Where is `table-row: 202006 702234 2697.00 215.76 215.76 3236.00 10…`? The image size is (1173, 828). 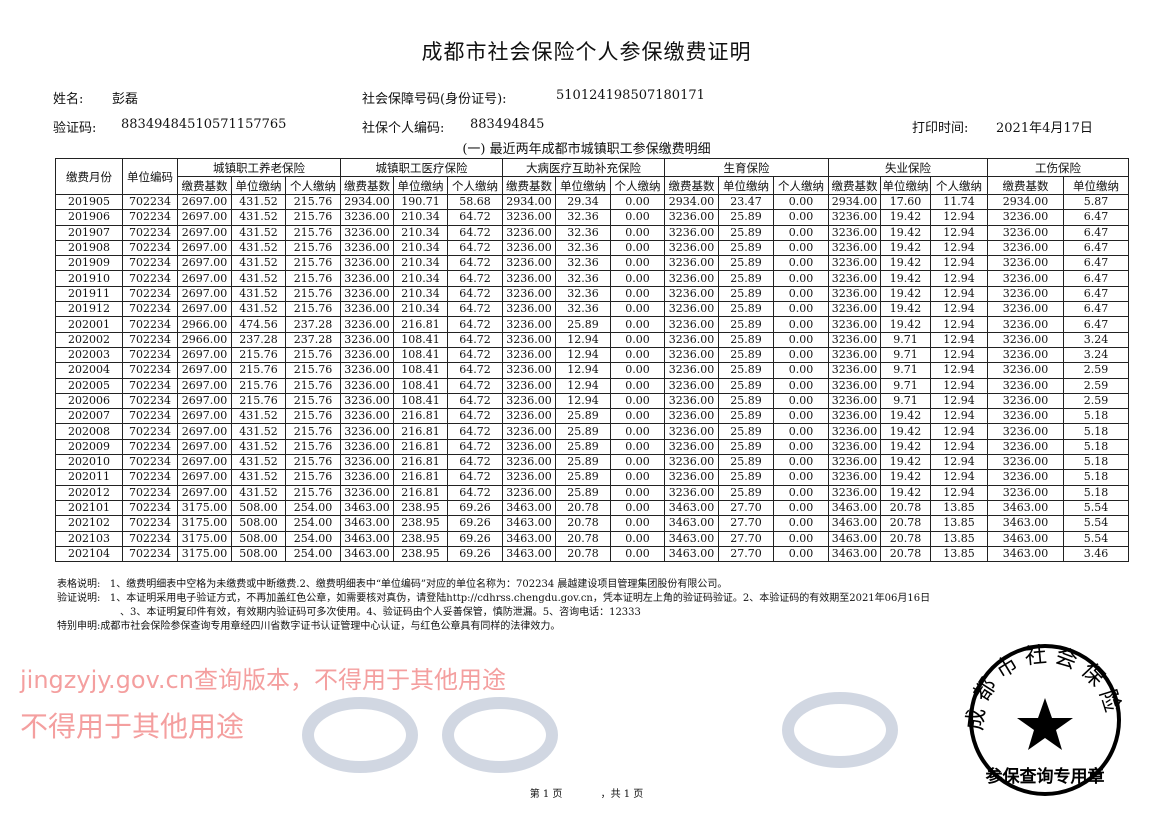 table-row: 202006 702234 2697.00 215.76 215.76 3236.00 10… is located at coordinates (592, 401).